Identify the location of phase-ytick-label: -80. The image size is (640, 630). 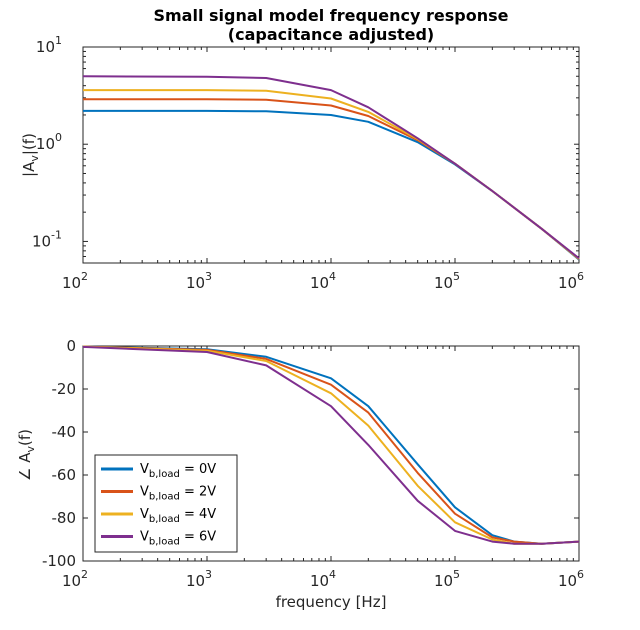
(64, 518).